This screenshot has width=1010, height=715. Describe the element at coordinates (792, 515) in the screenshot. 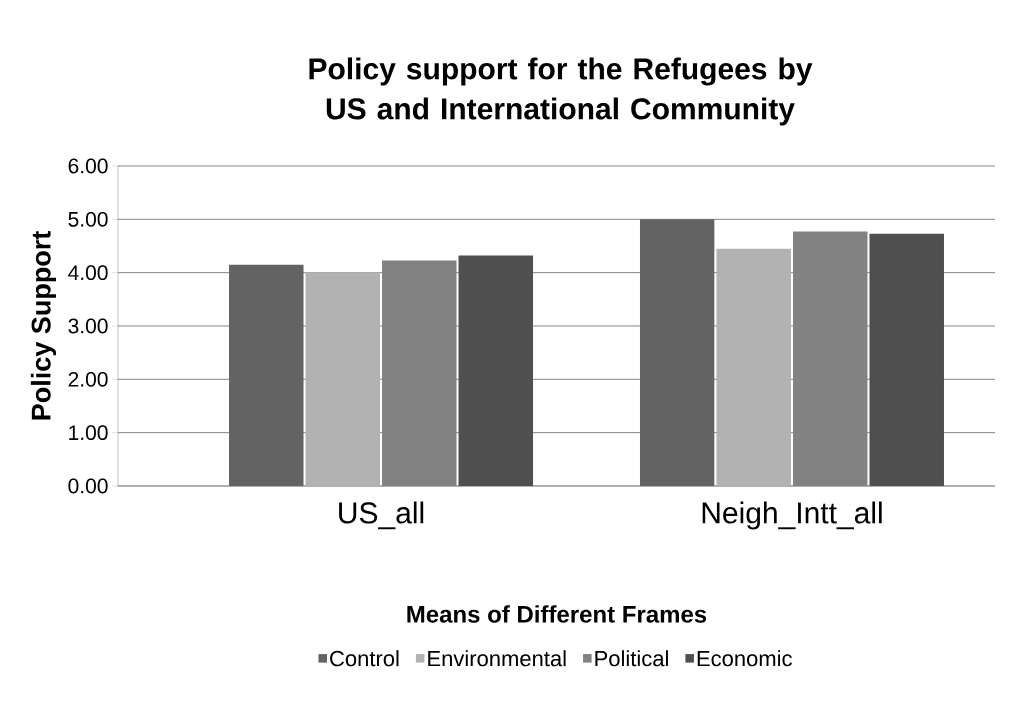

I see `x-tick-label: Neigh_Intt_all` at that location.